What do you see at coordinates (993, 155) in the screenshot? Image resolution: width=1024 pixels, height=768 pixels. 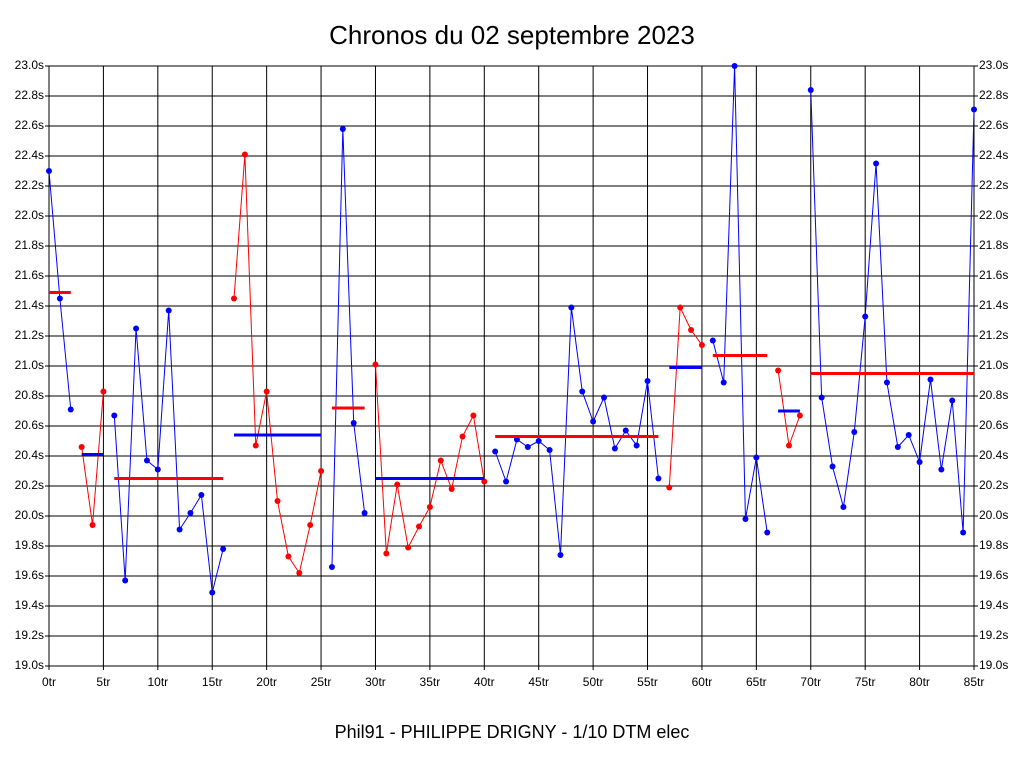 I see `y-tick-label-right: 22.4s` at bounding box center [993, 155].